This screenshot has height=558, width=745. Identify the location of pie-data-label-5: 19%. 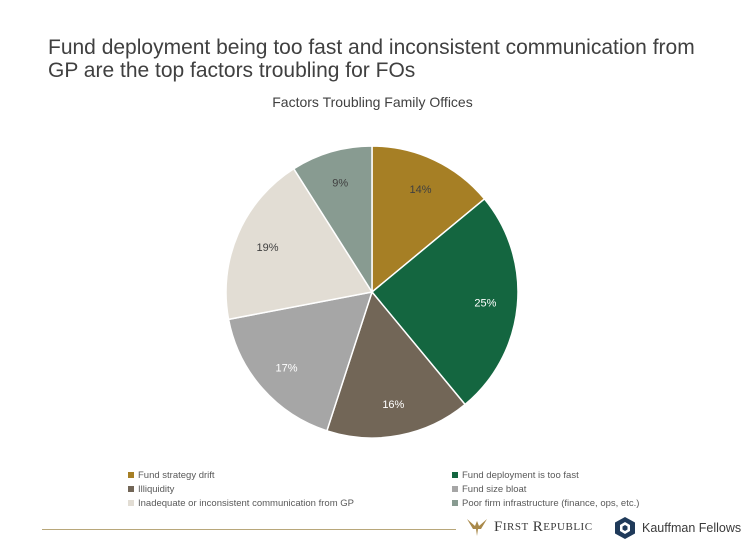
(267, 248).